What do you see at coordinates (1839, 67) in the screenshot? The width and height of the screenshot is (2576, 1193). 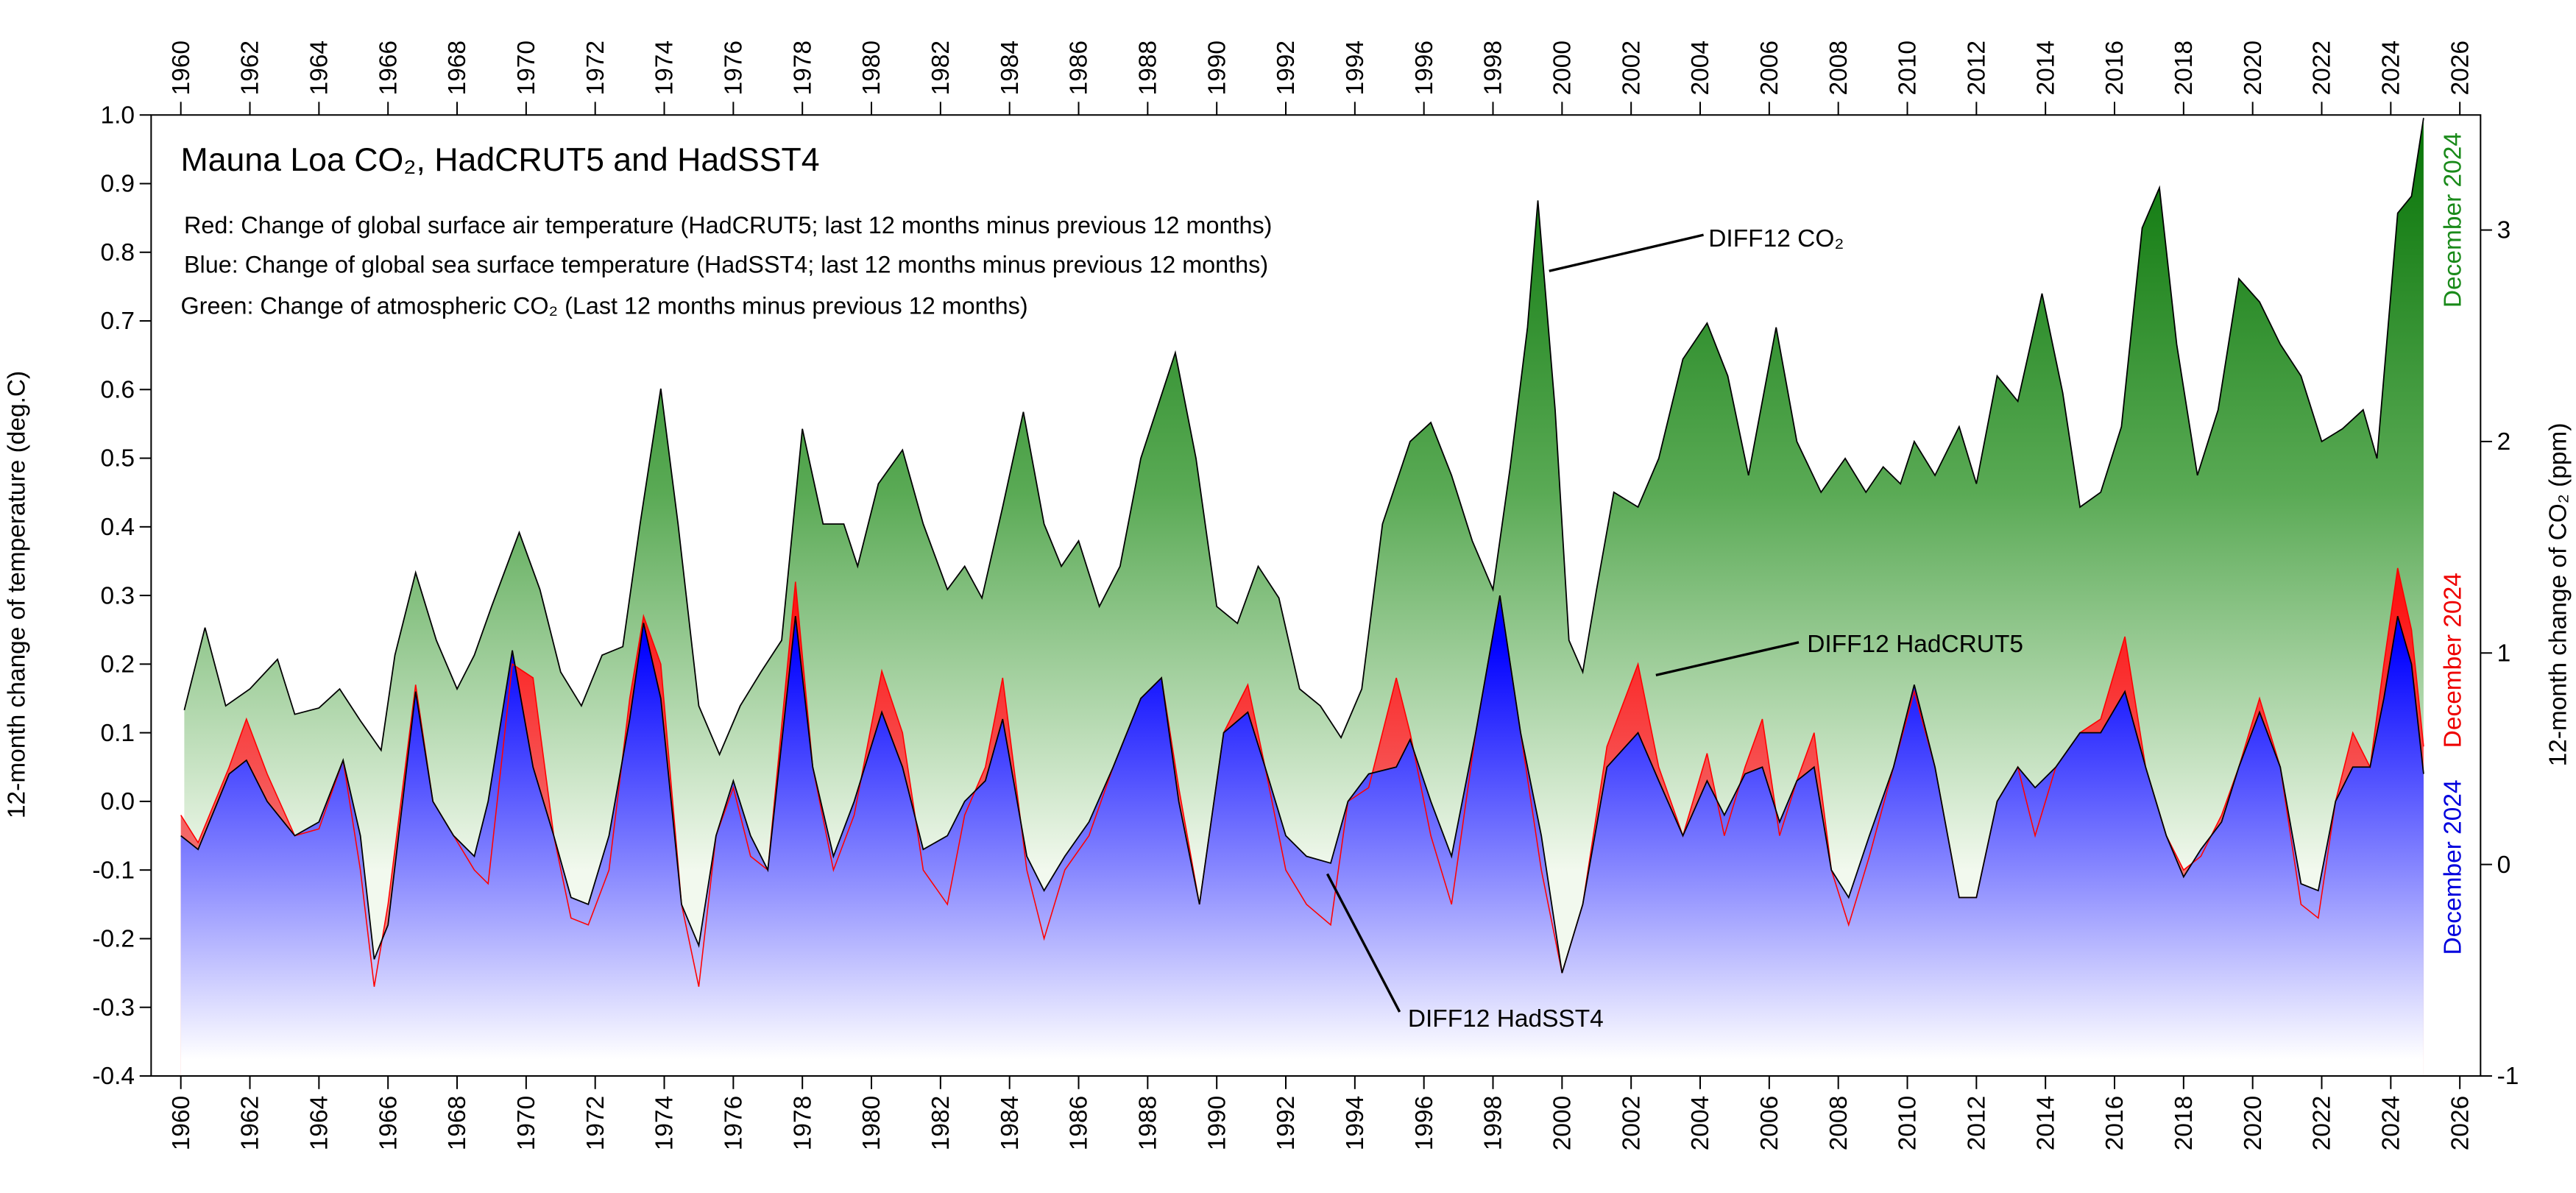 I see `x-tick-label-top: 2008` at bounding box center [1839, 67].